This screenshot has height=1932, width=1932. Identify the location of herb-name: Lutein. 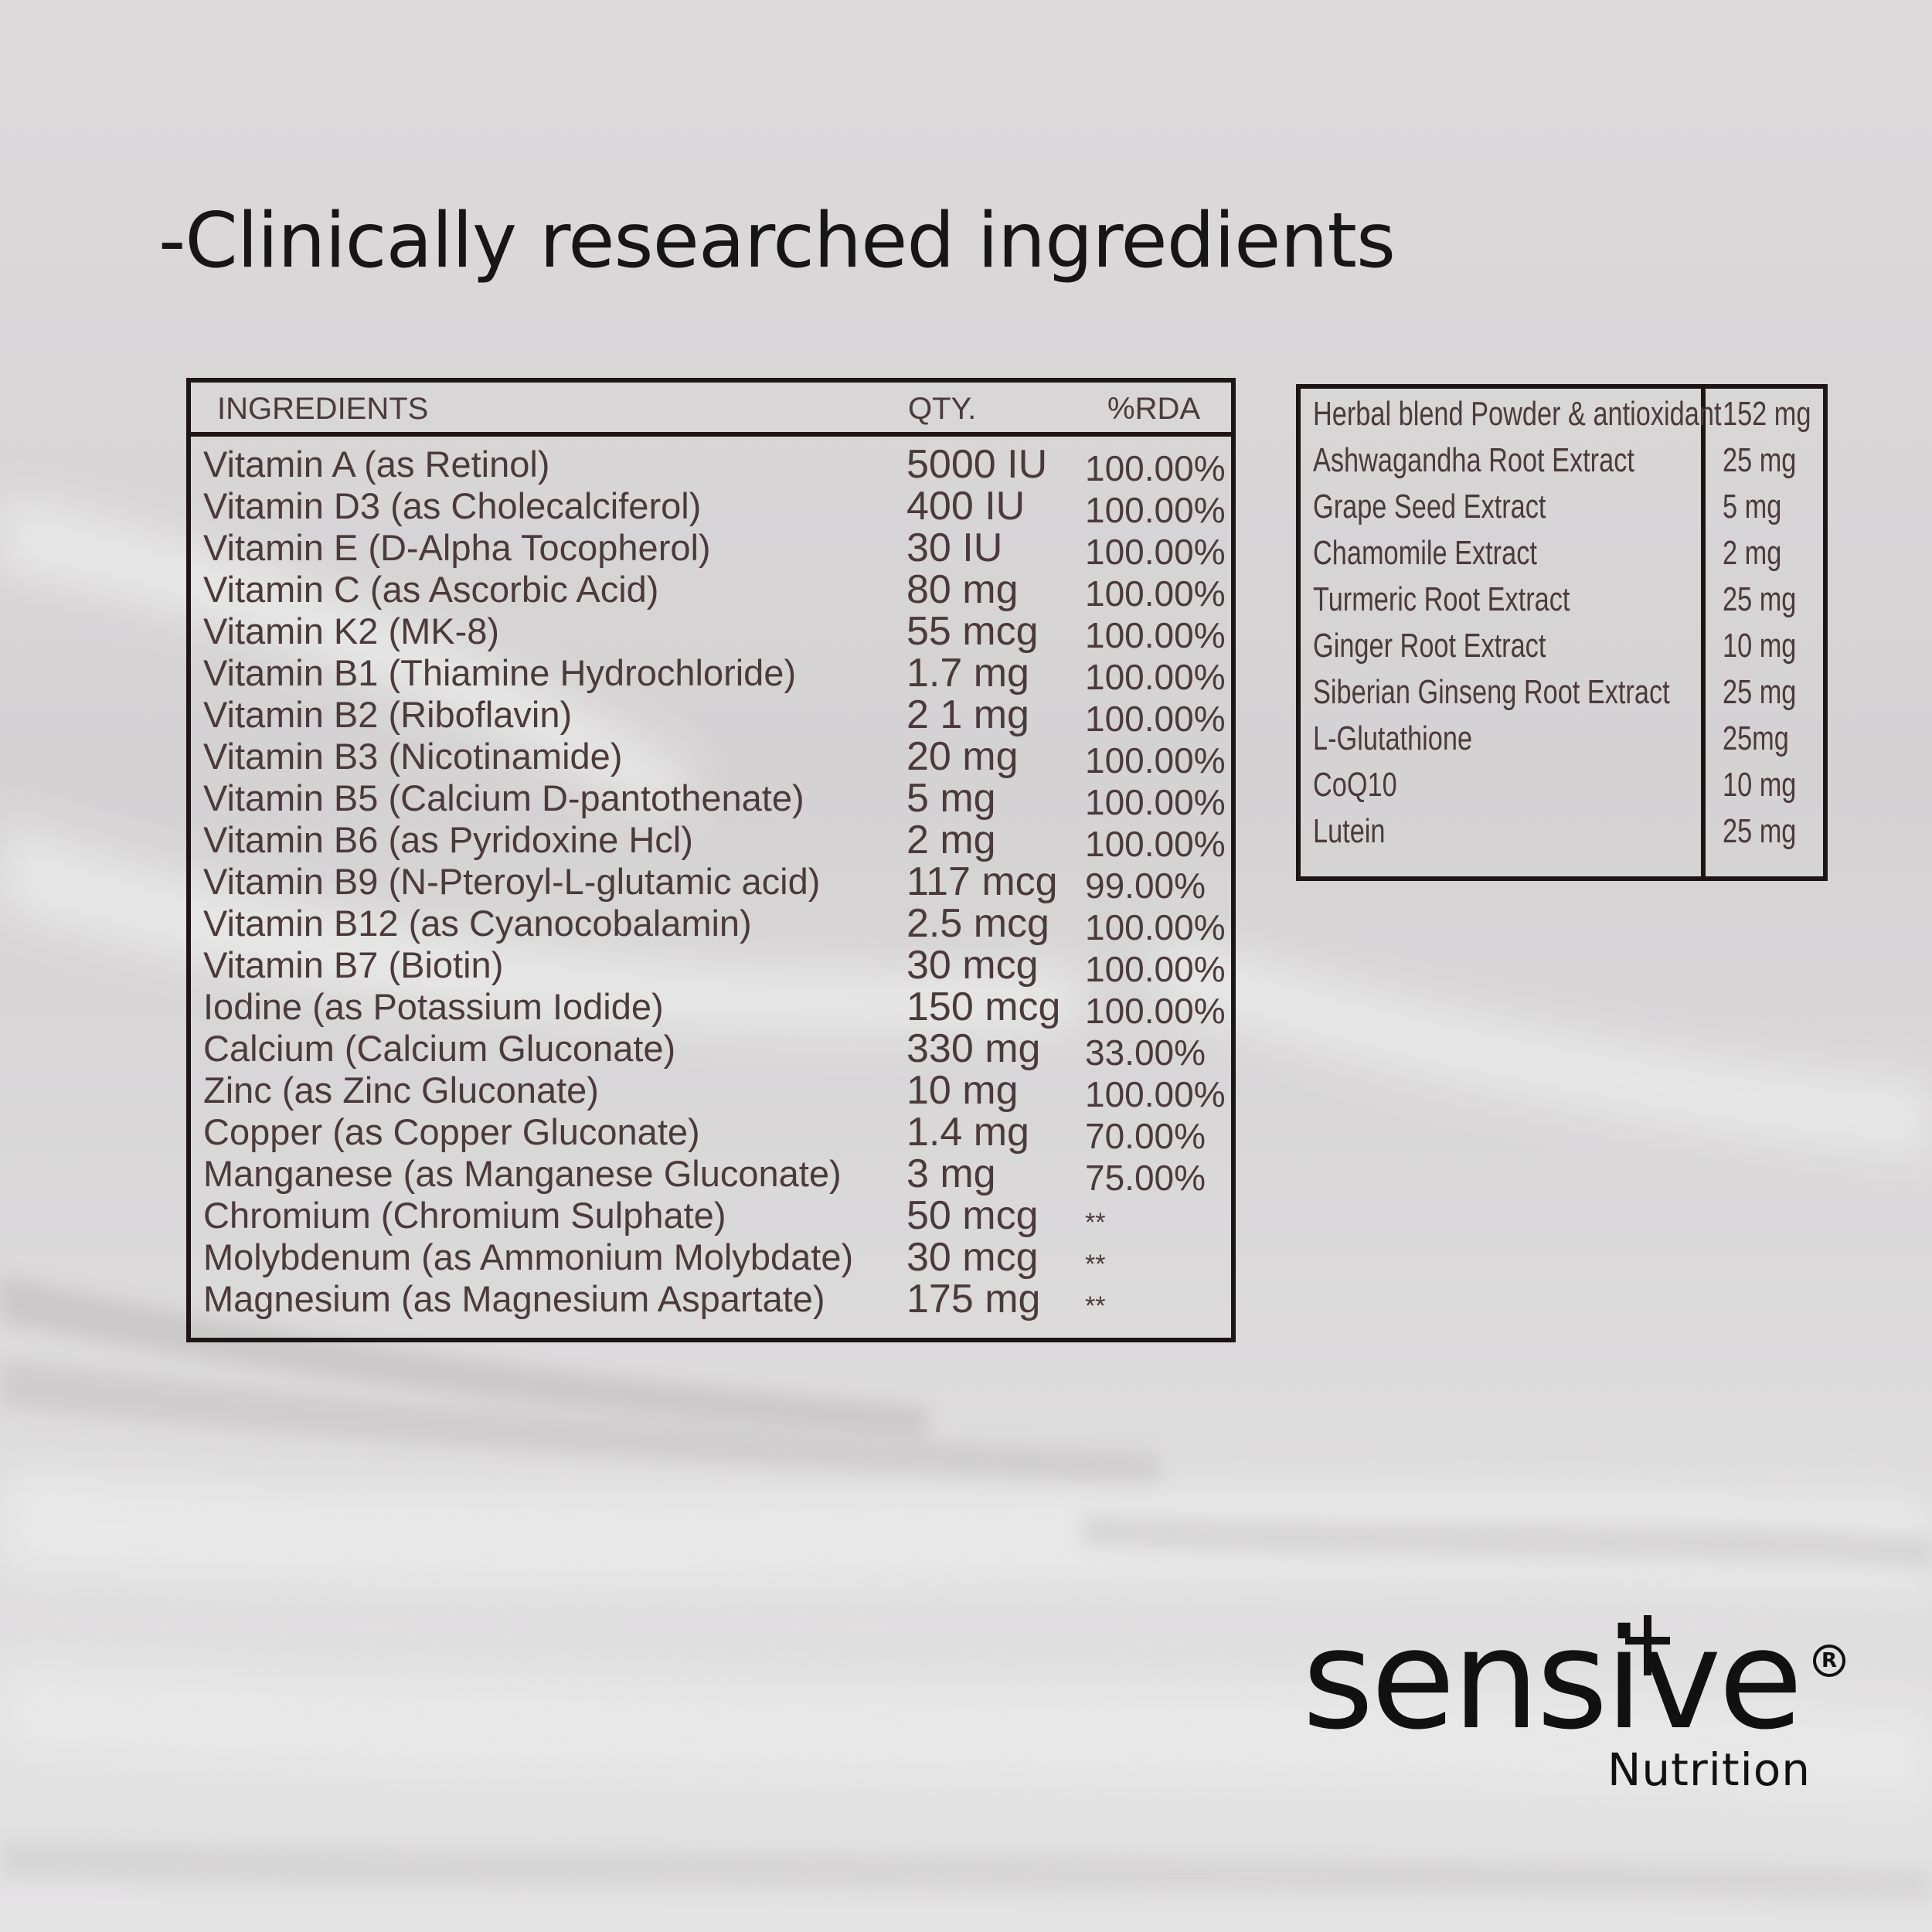
(1349, 831).